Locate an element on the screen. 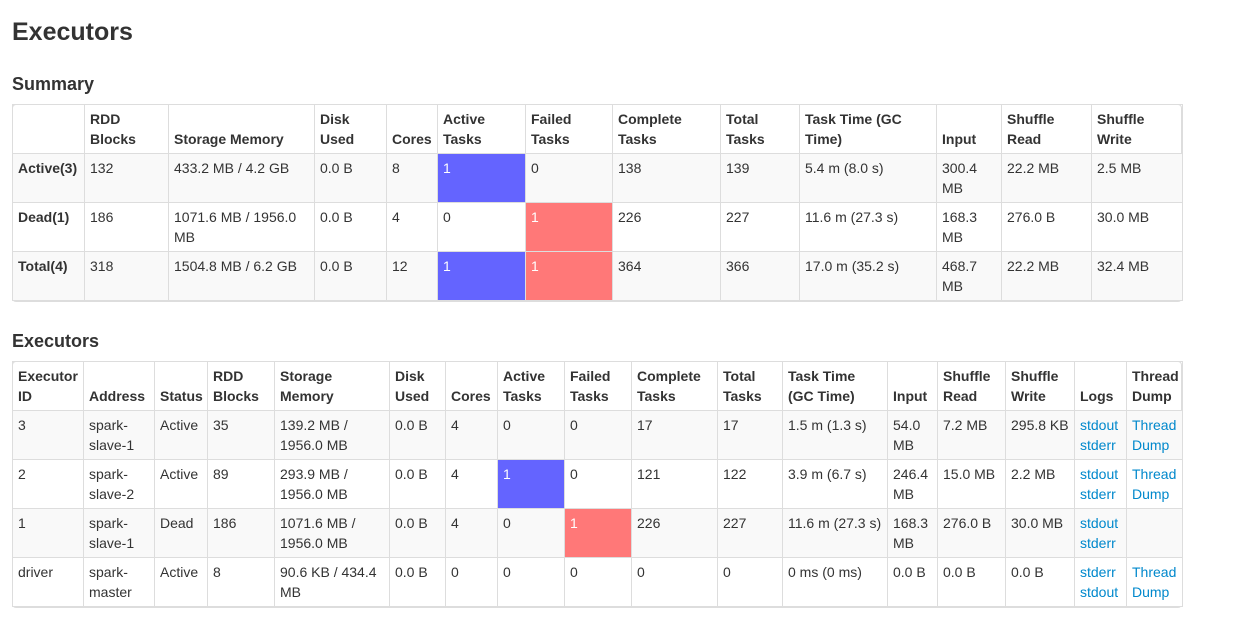  summary-col-task-time: Task Time (GC Time) is located at coordinates (868, 129).